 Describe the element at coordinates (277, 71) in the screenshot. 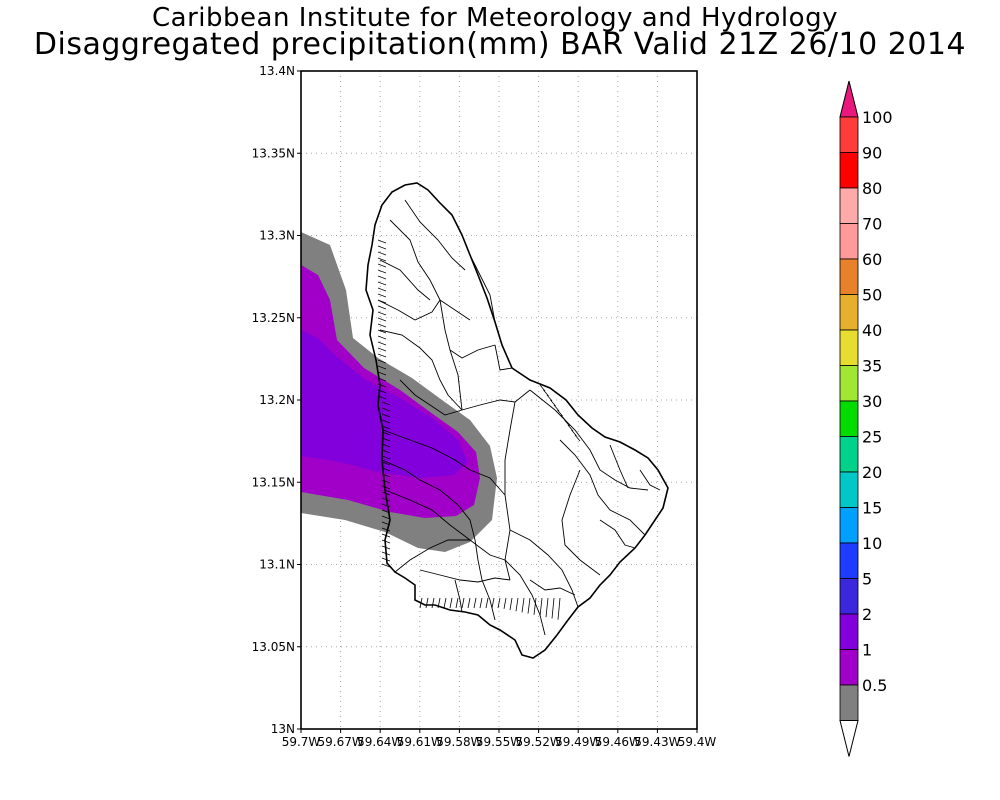

I see `lat-tick-label: 13.4N` at that location.